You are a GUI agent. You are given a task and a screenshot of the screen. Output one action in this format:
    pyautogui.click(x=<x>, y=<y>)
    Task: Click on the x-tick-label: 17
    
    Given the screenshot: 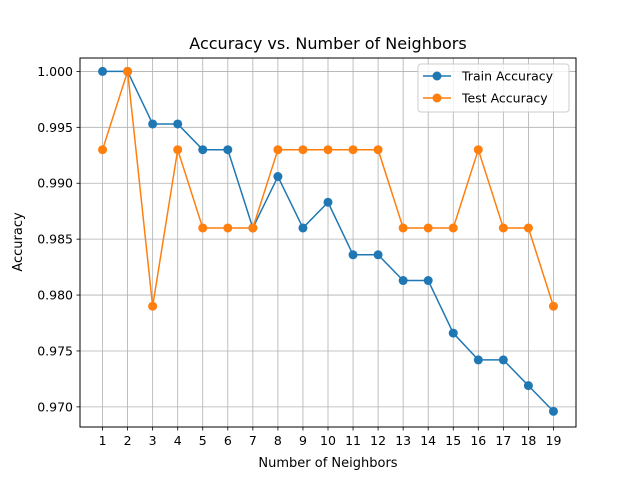 What is the action you would take?
    pyautogui.click(x=503, y=440)
    